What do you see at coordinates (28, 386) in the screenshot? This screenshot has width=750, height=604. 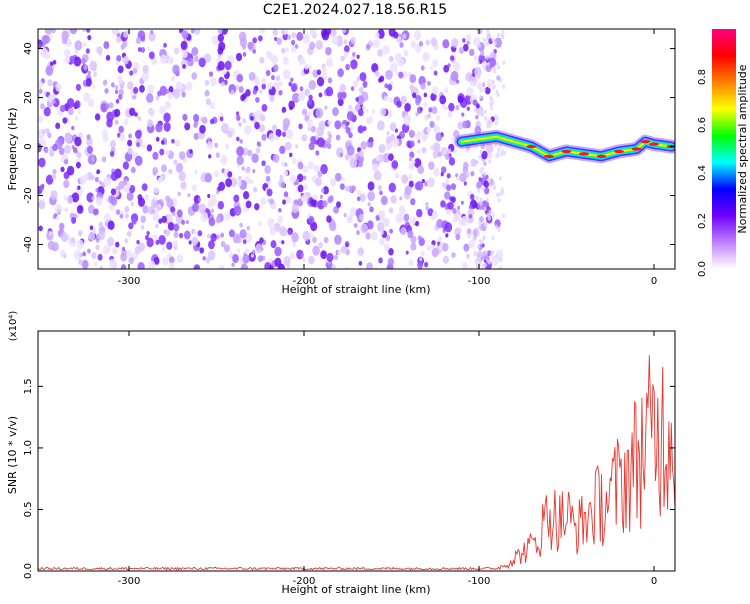 I see `y-tick-label: 1.5` at bounding box center [28, 386].